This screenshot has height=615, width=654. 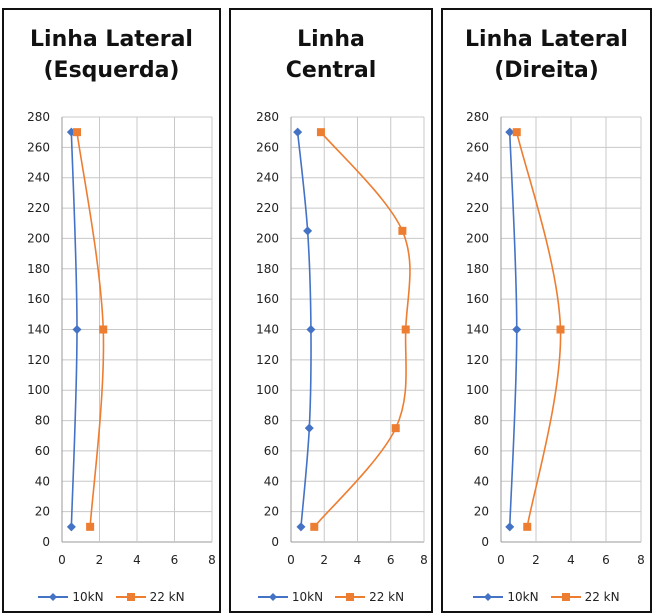 I want to click on chart-title: Linha Lateral (Direita), so click(x=546, y=55).